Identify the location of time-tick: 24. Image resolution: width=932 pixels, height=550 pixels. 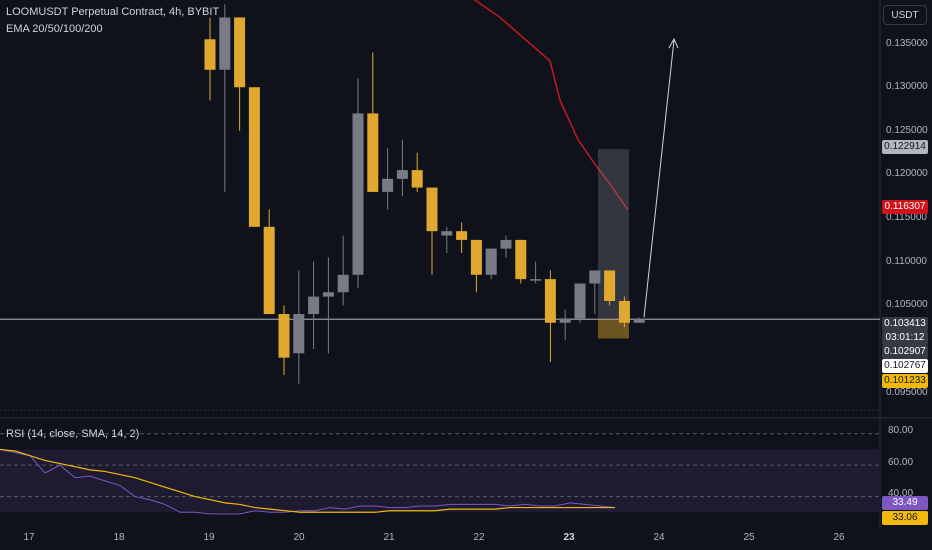
(659, 537).